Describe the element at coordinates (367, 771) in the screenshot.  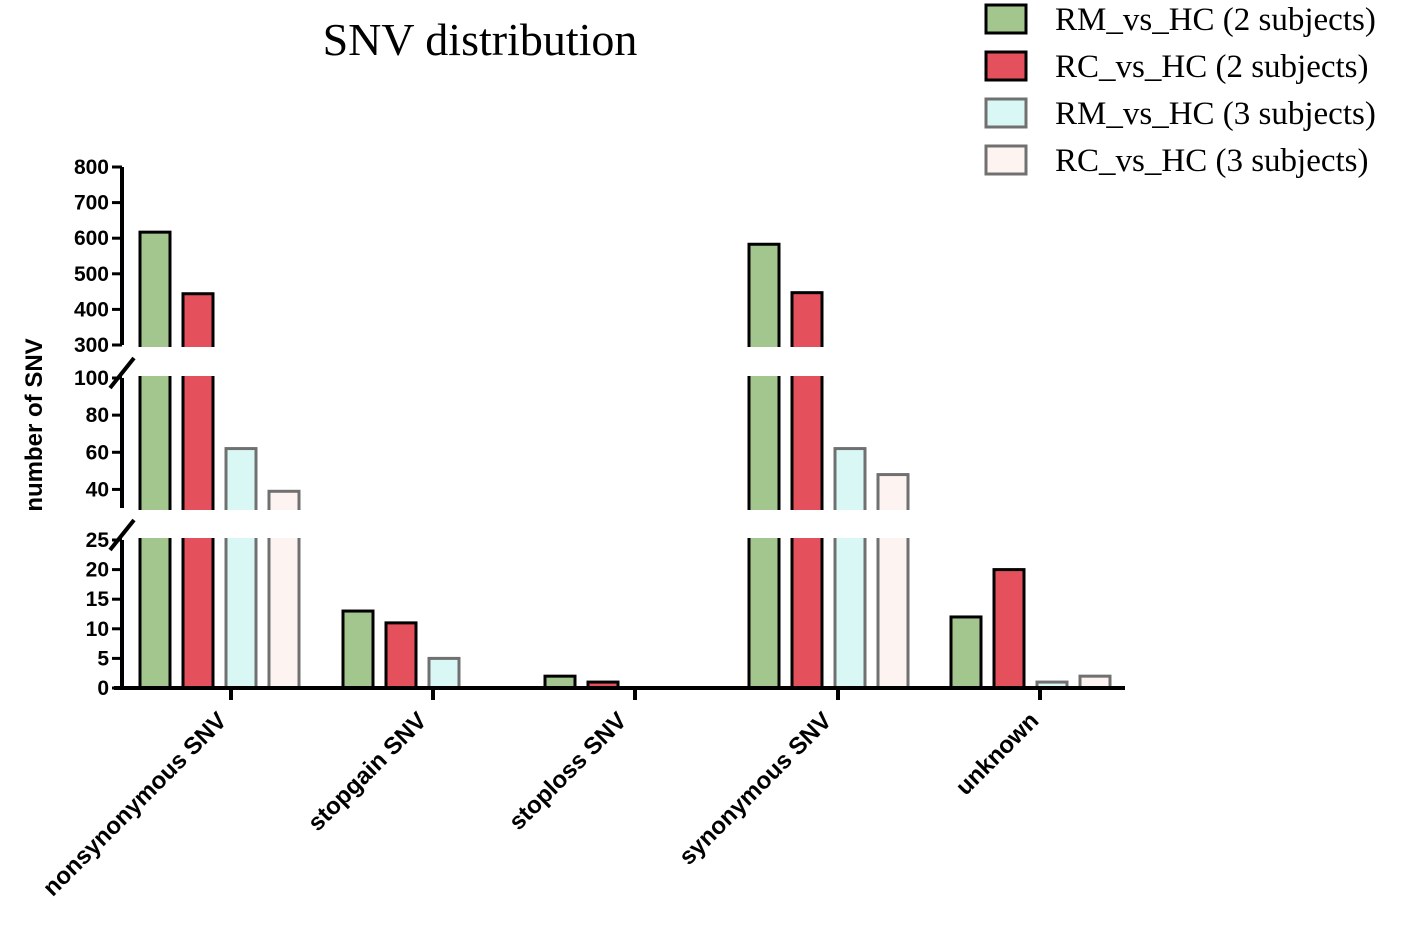
I see `category-label-1: stopgain SNV` at that location.